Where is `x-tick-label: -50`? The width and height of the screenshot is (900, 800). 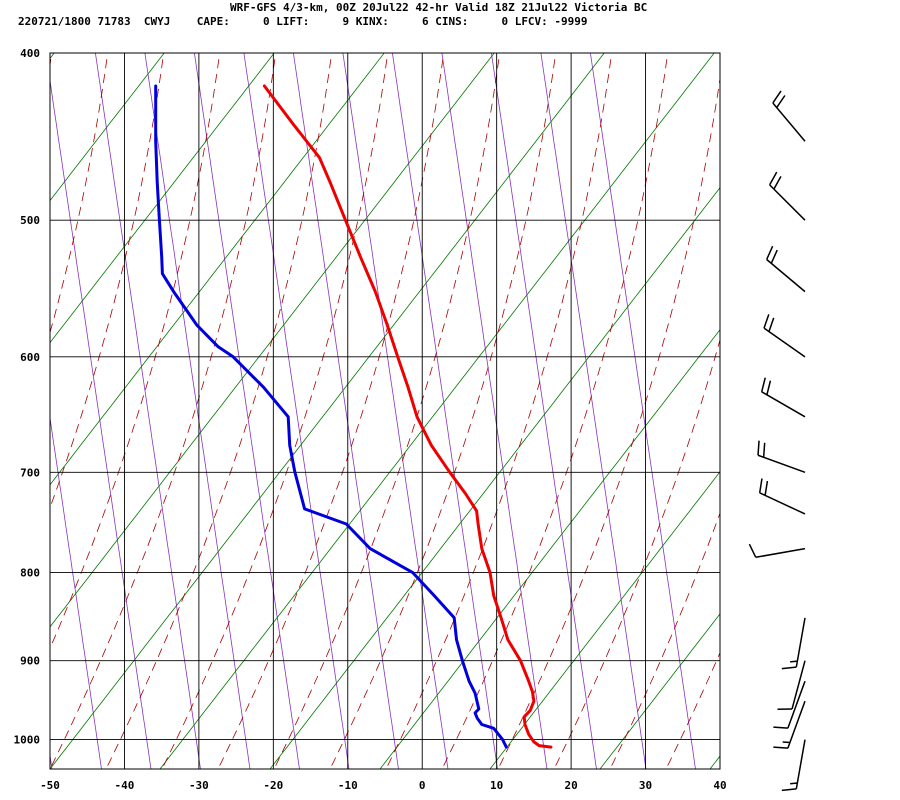
x-tick-label: -50 is located at coordinates (50, 785).